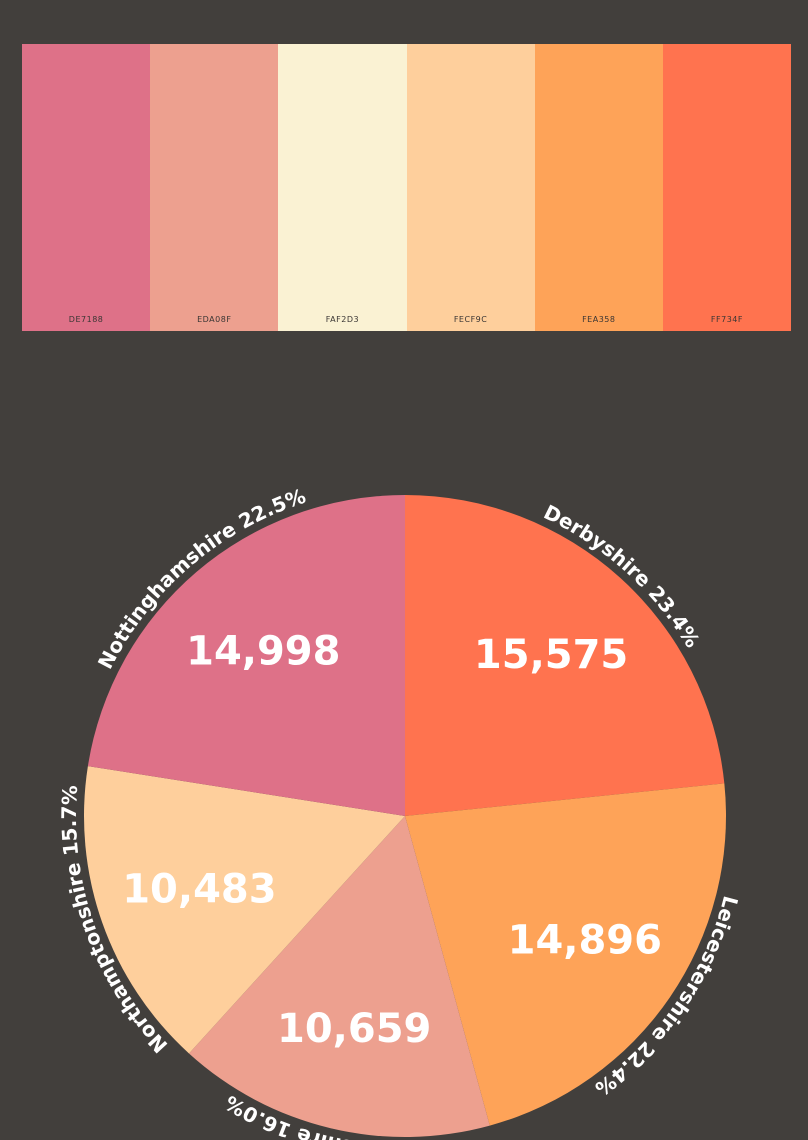 Image resolution: width=808 pixels, height=1140 pixels. What do you see at coordinates (470, 187) in the screenshot?
I see `palette-swatch: FECF9C` at bounding box center [470, 187].